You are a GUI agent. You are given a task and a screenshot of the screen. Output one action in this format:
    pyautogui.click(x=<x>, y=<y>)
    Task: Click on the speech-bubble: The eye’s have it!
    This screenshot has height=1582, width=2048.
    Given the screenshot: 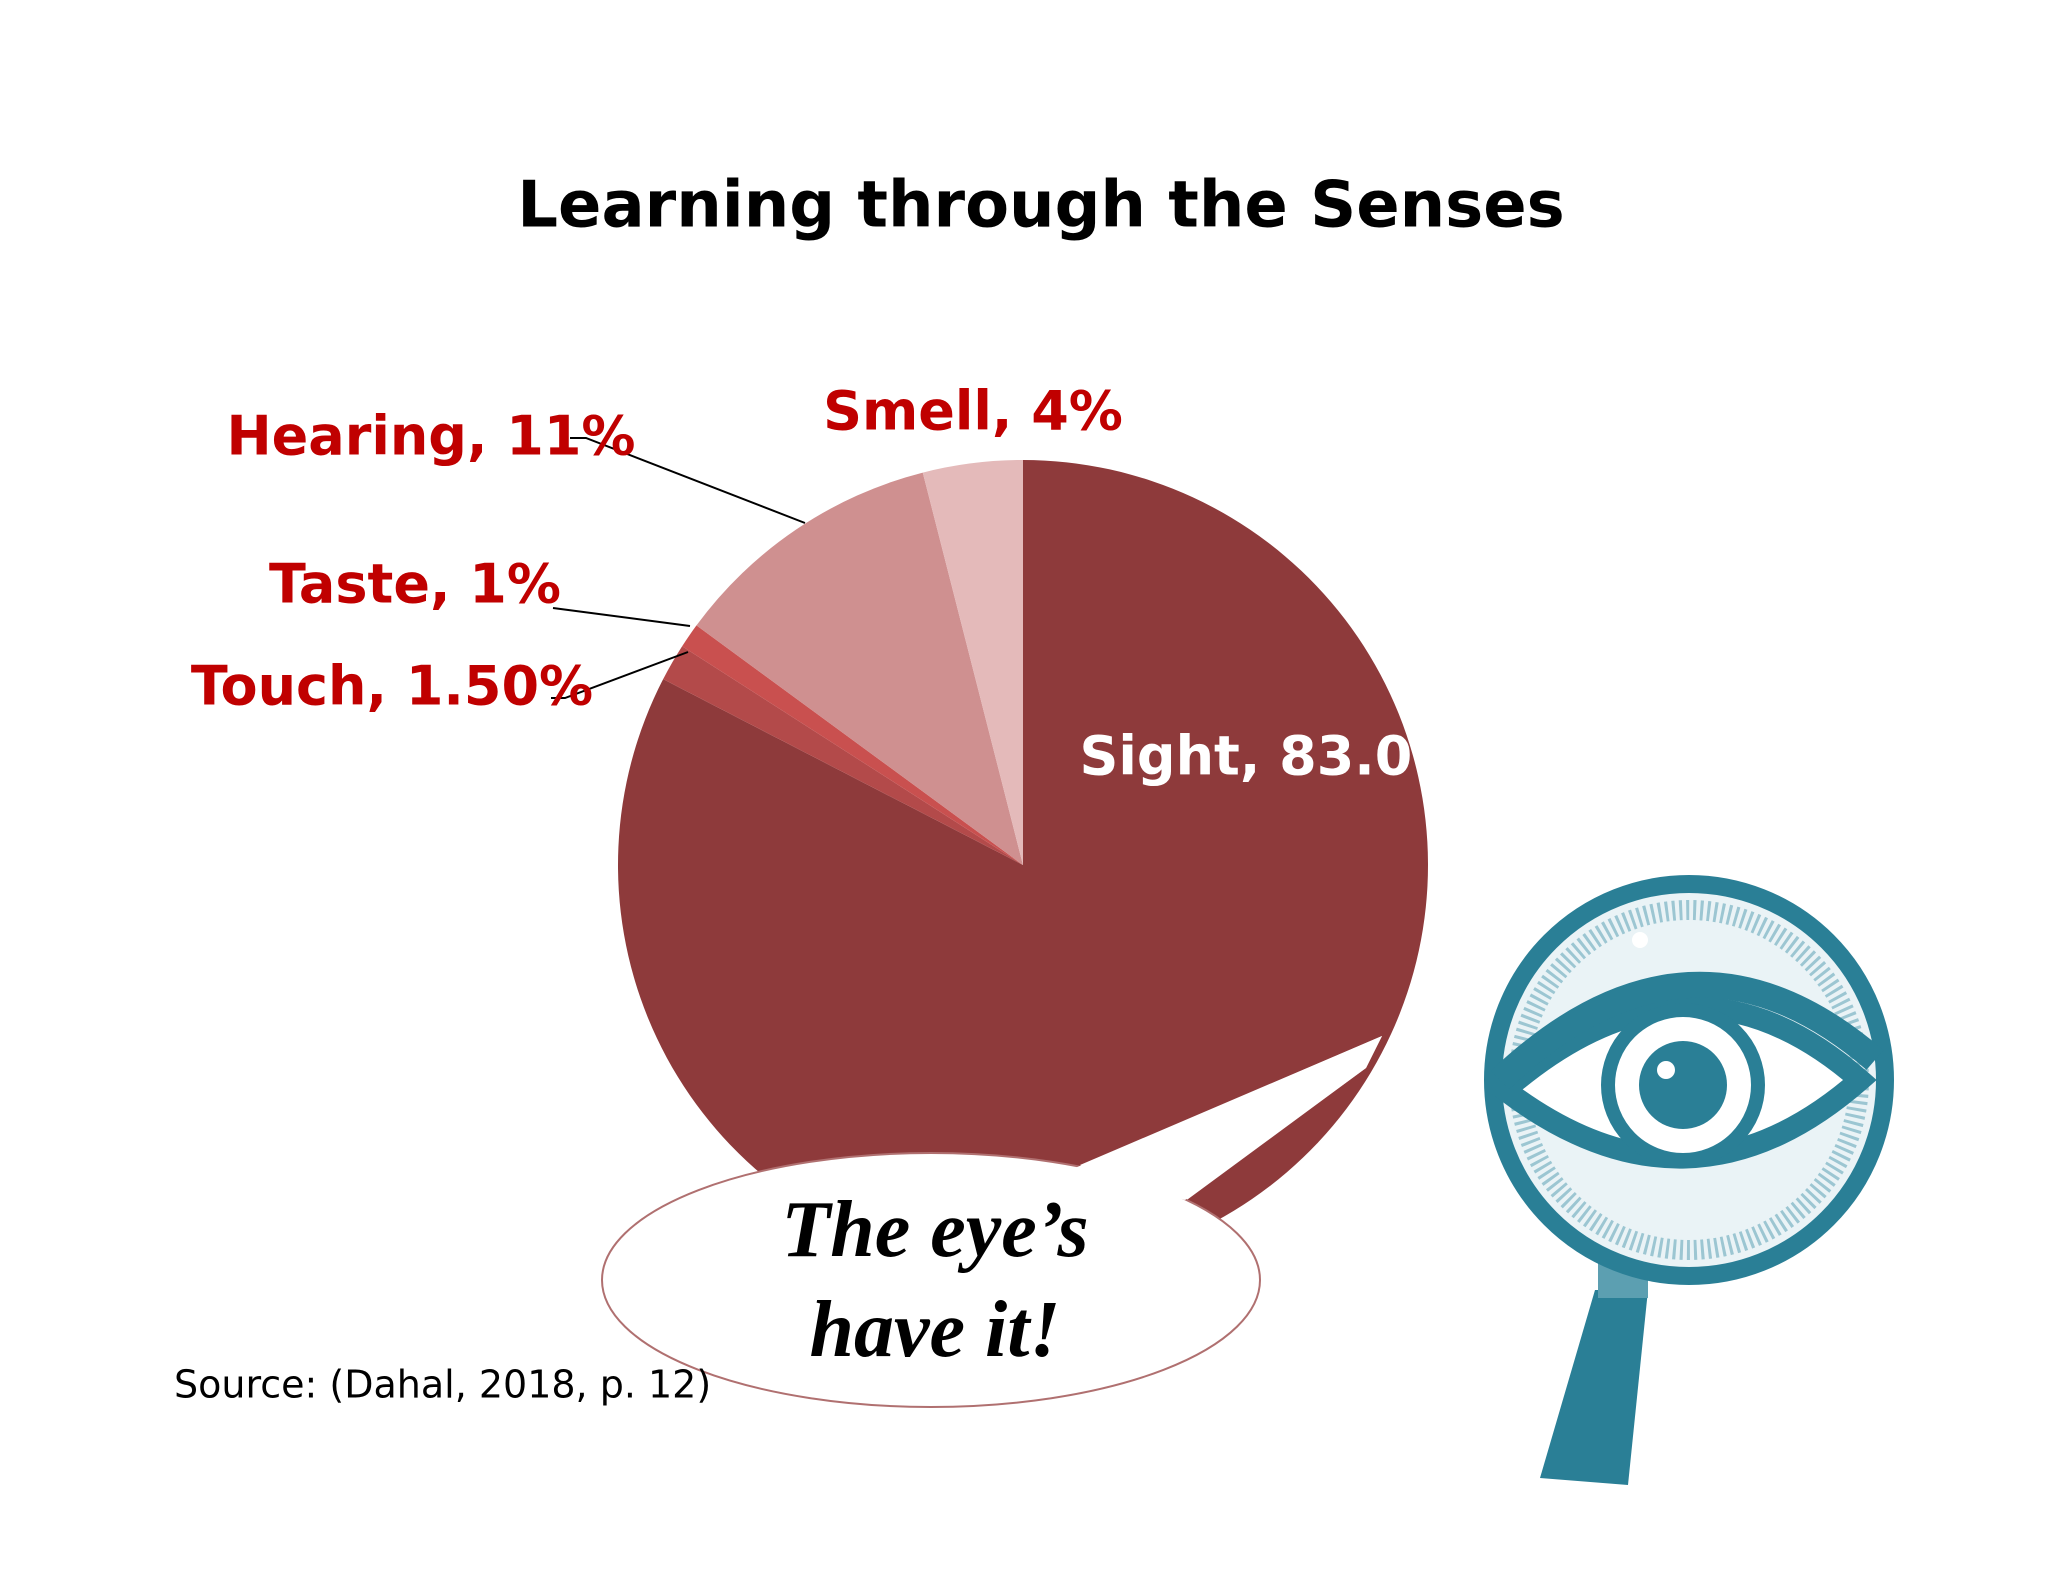 What is the action you would take?
    pyautogui.click(x=991, y=1222)
    